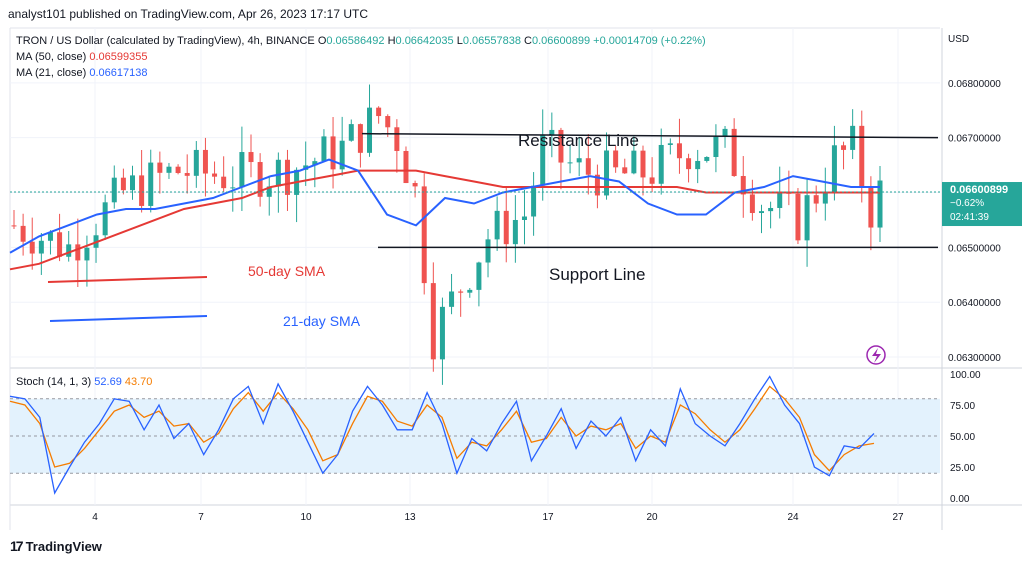  What do you see at coordinates (528, 41) in the screenshot?
I see `close-label: C` at bounding box center [528, 41].